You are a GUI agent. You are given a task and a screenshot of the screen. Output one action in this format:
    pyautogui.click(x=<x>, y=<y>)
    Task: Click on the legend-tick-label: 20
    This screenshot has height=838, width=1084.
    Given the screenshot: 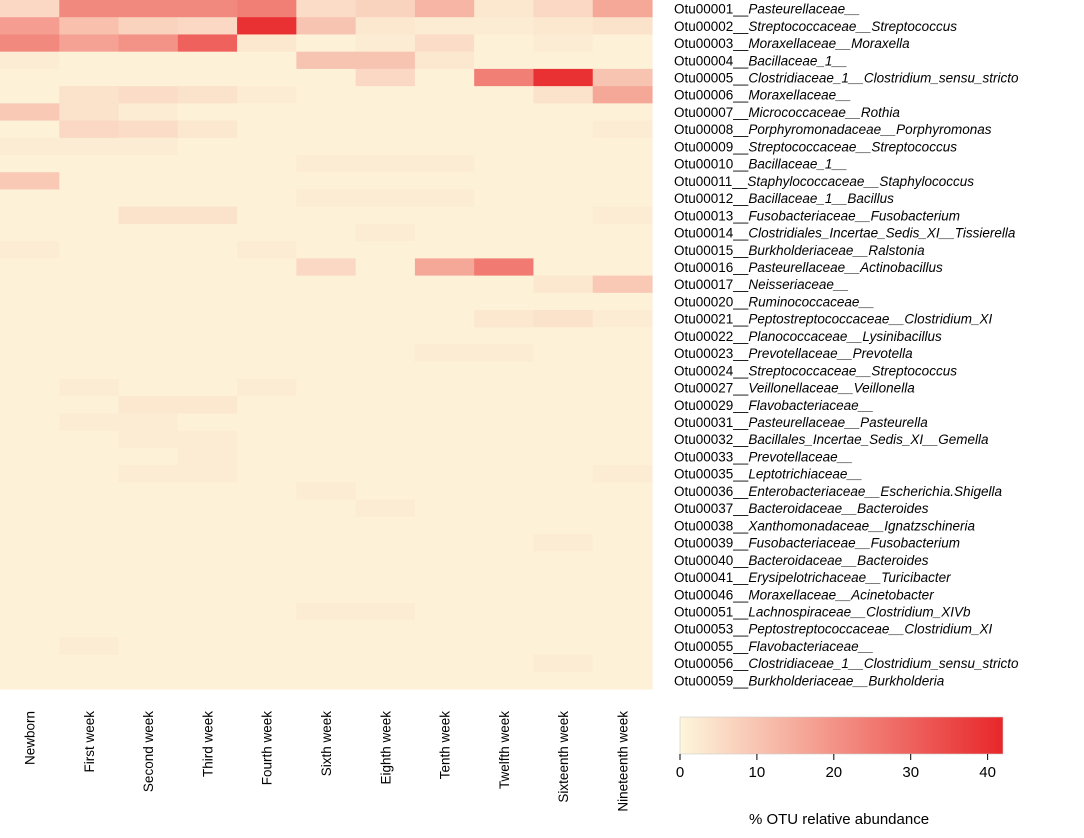 What is the action you would take?
    pyautogui.click(x=833, y=772)
    